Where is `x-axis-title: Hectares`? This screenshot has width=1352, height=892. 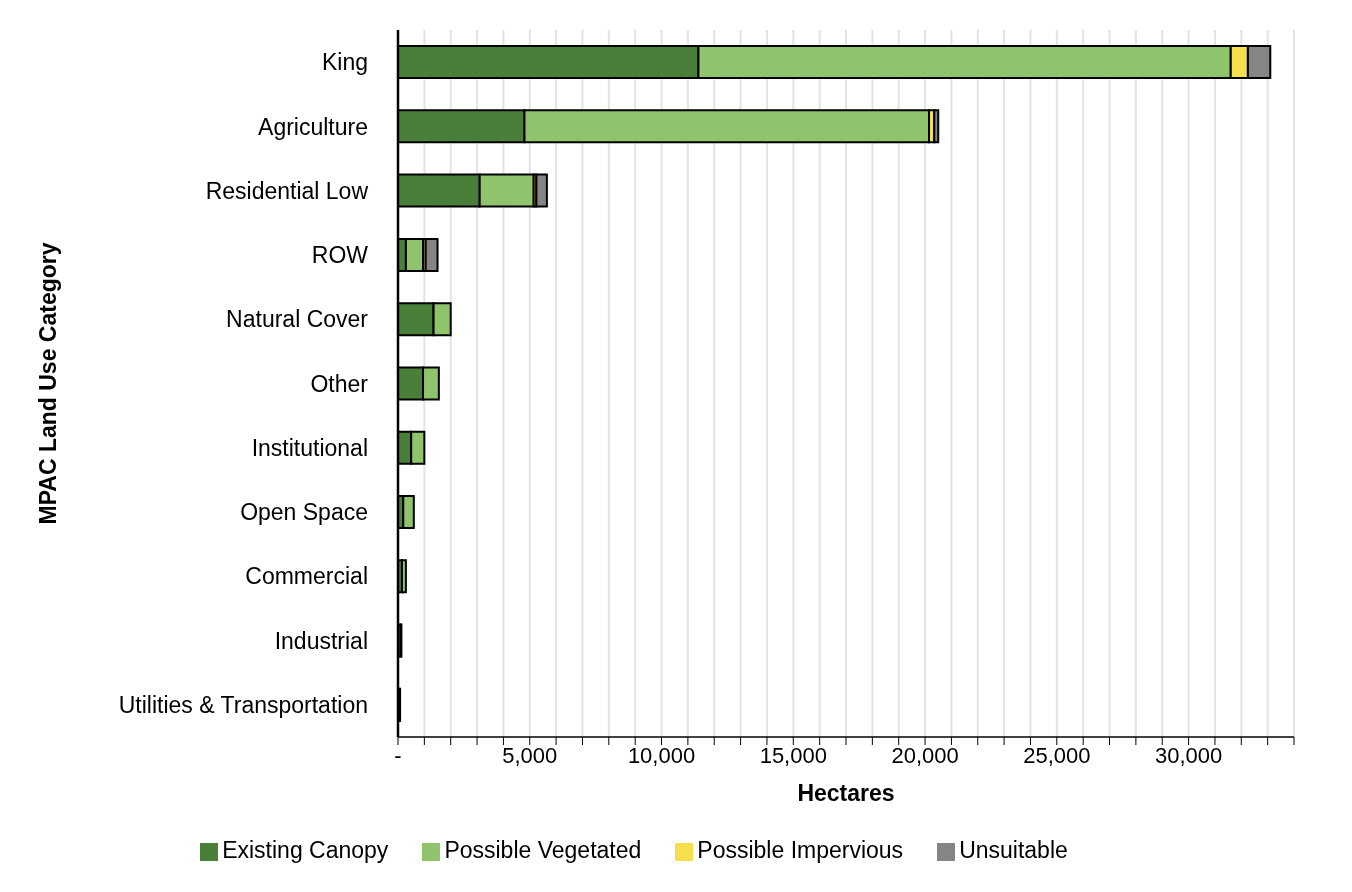
x-axis-title: Hectares is located at coordinates (846, 793).